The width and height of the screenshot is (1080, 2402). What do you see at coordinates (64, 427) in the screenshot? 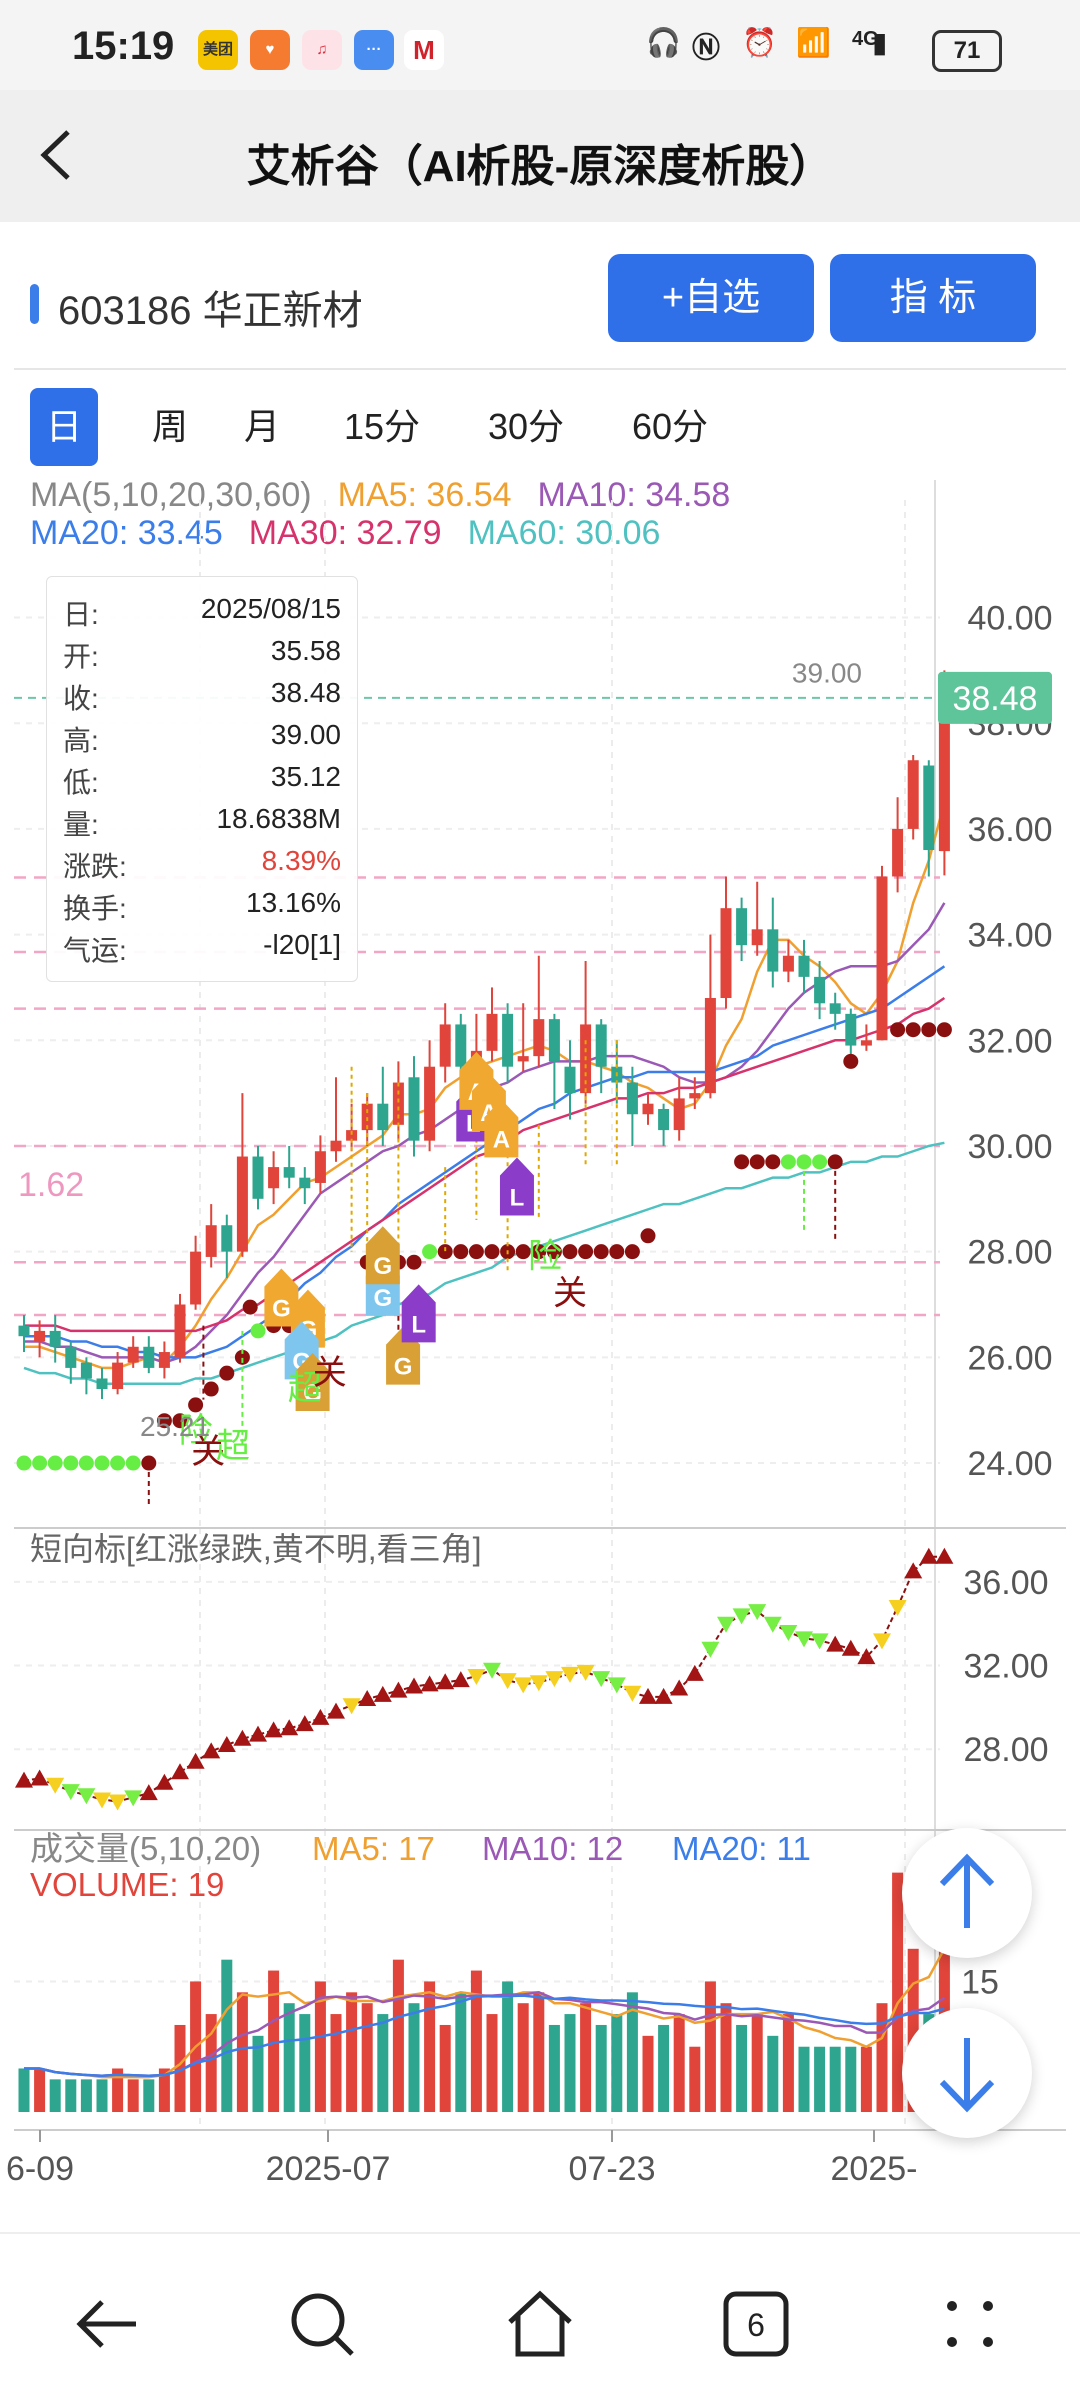
I see `tab-day: 日` at bounding box center [64, 427].